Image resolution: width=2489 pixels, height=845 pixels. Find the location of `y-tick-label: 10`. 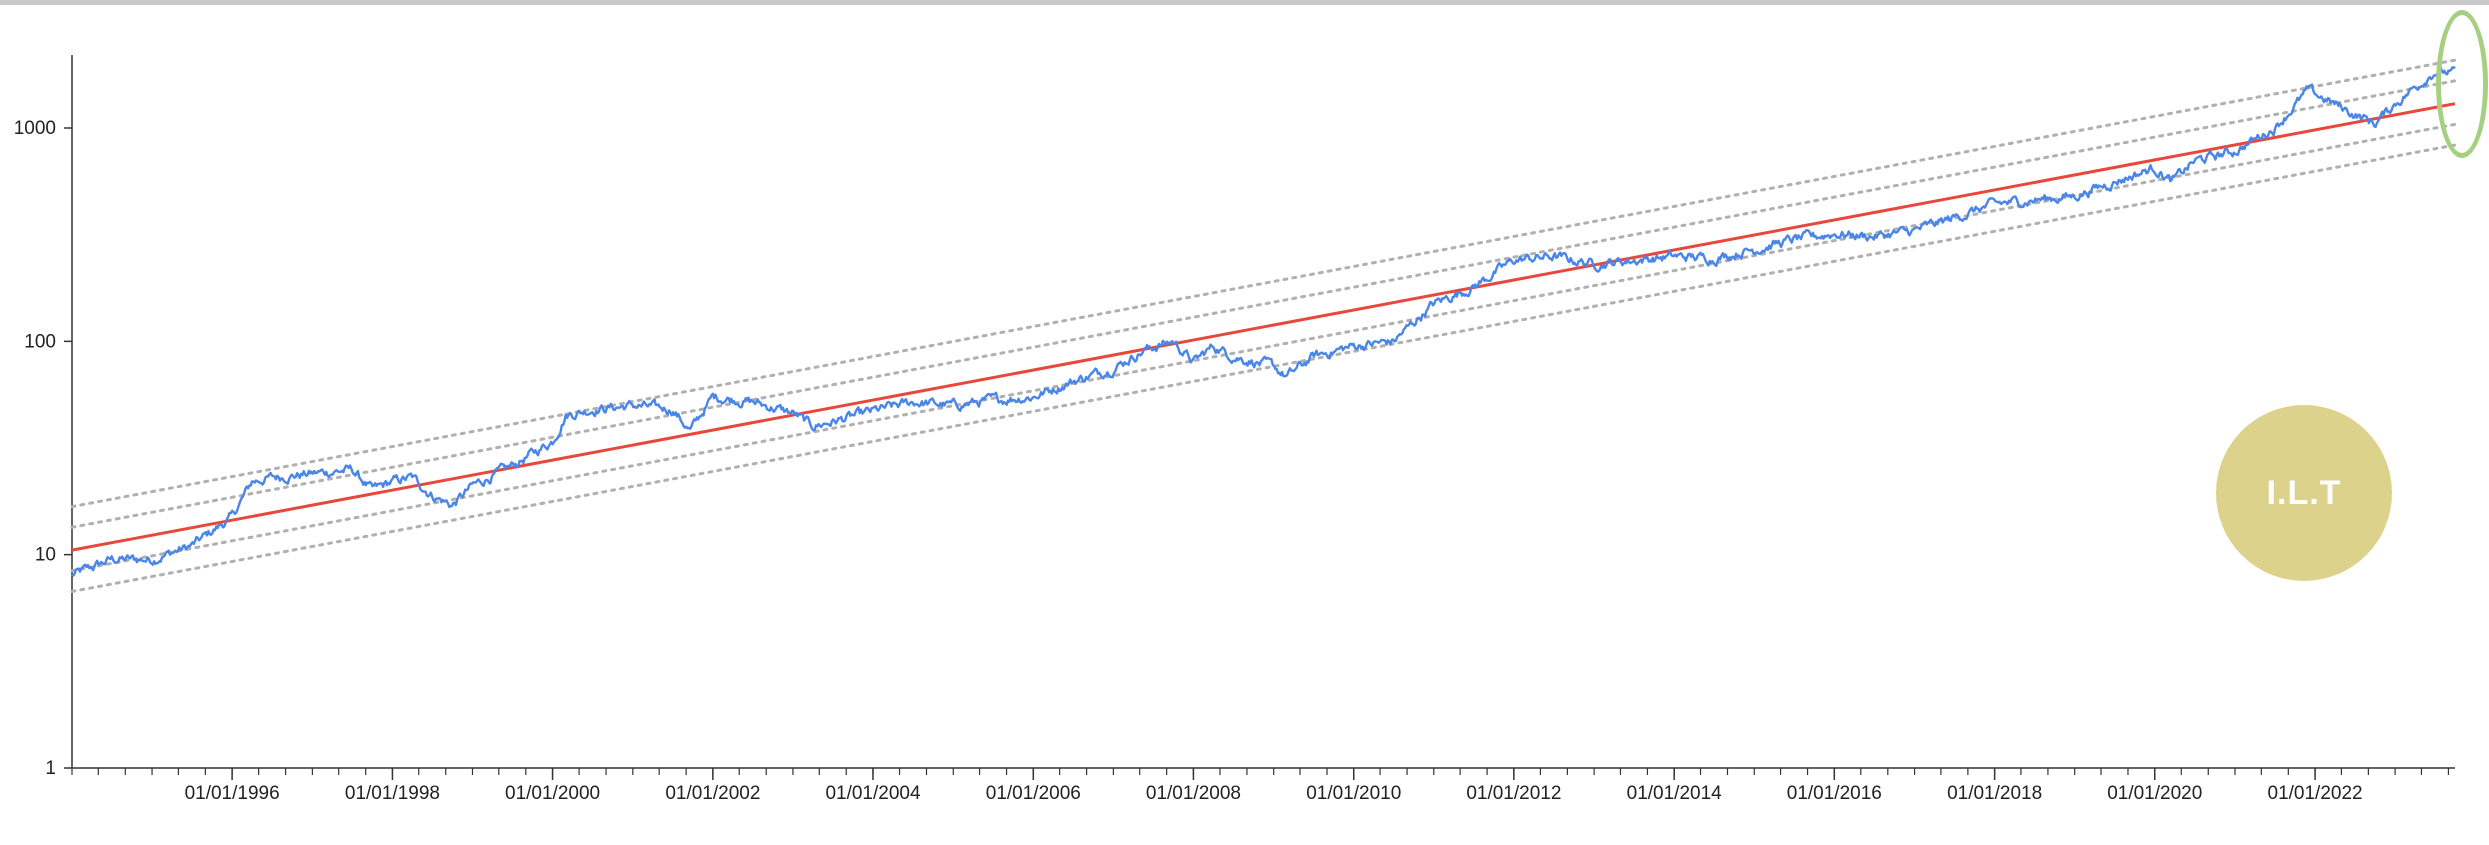

y-tick-label: 10 is located at coordinates (45, 555).